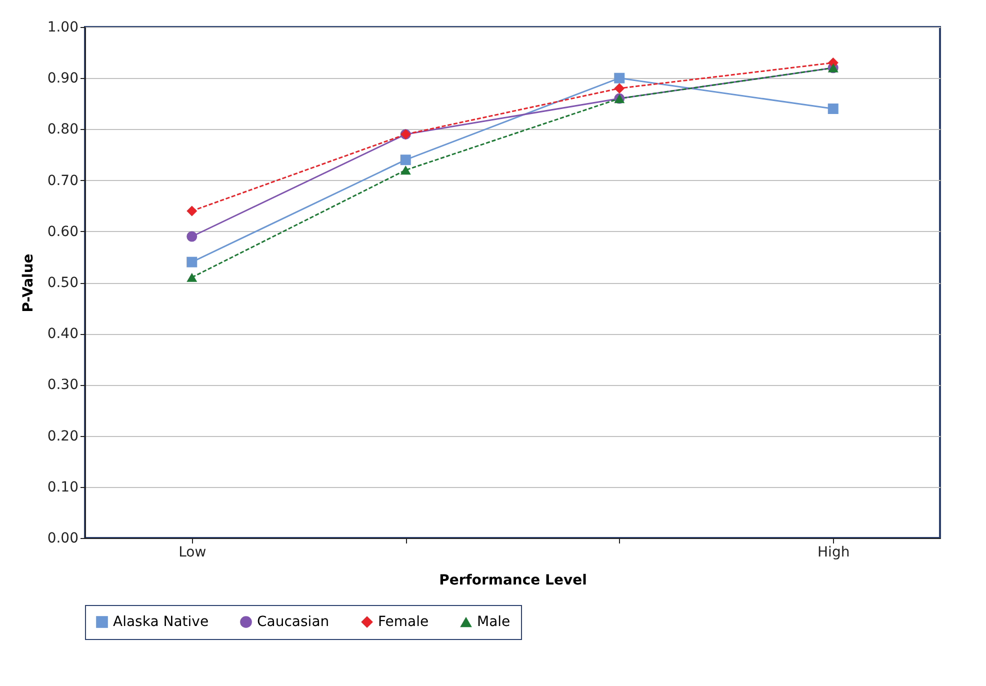 This screenshot has width=986, height=686. What do you see at coordinates (493, 622) in the screenshot?
I see `legend-label: Male` at bounding box center [493, 622].